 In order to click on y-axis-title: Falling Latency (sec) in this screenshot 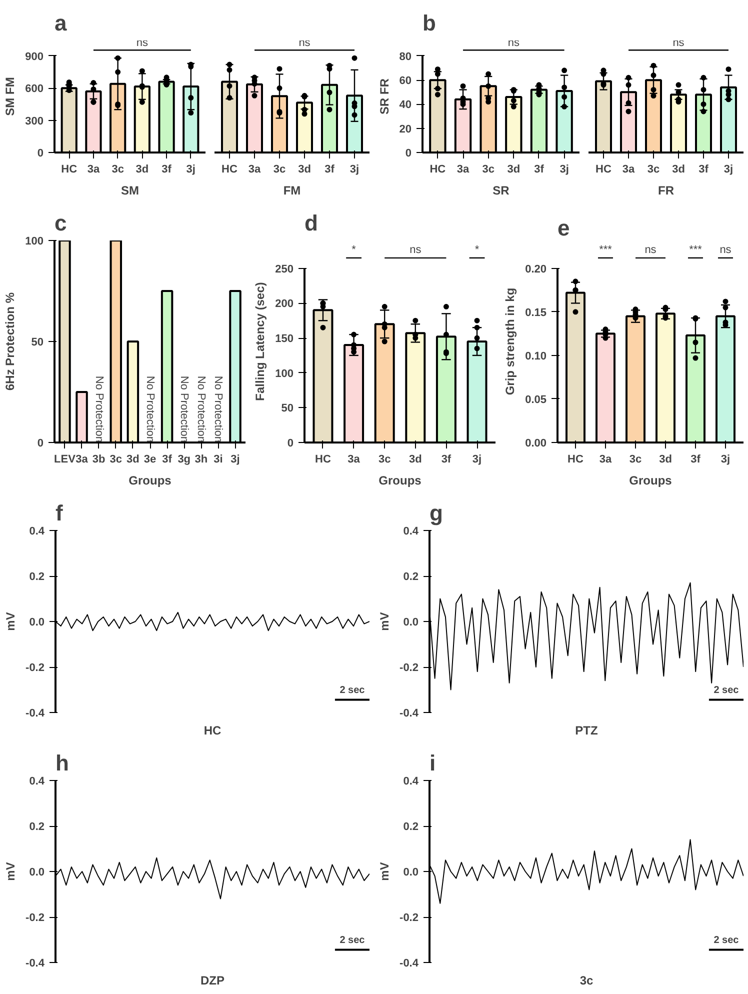, I will do `click(260, 341)`.